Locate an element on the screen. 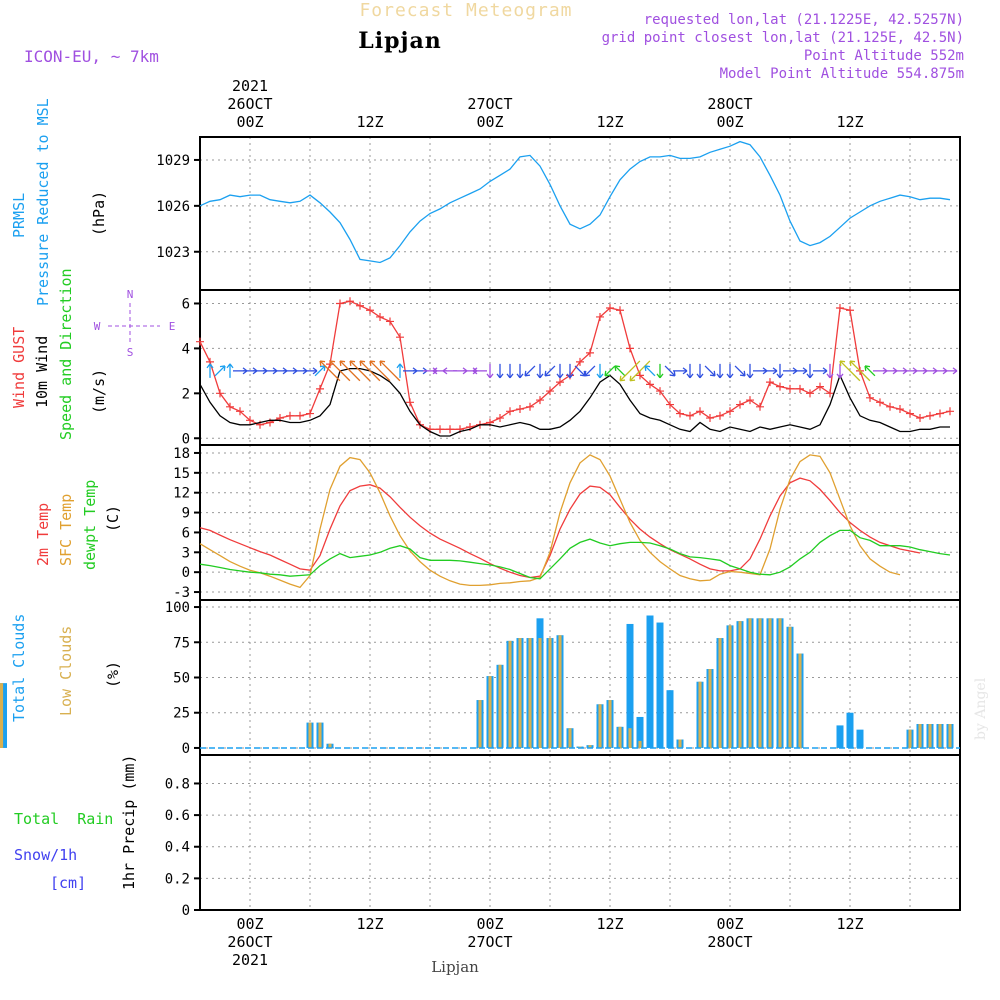 The width and height of the screenshot is (1000, 1000). precip-unit: 1hr Precip (mm) is located at coordinates (129, 822).